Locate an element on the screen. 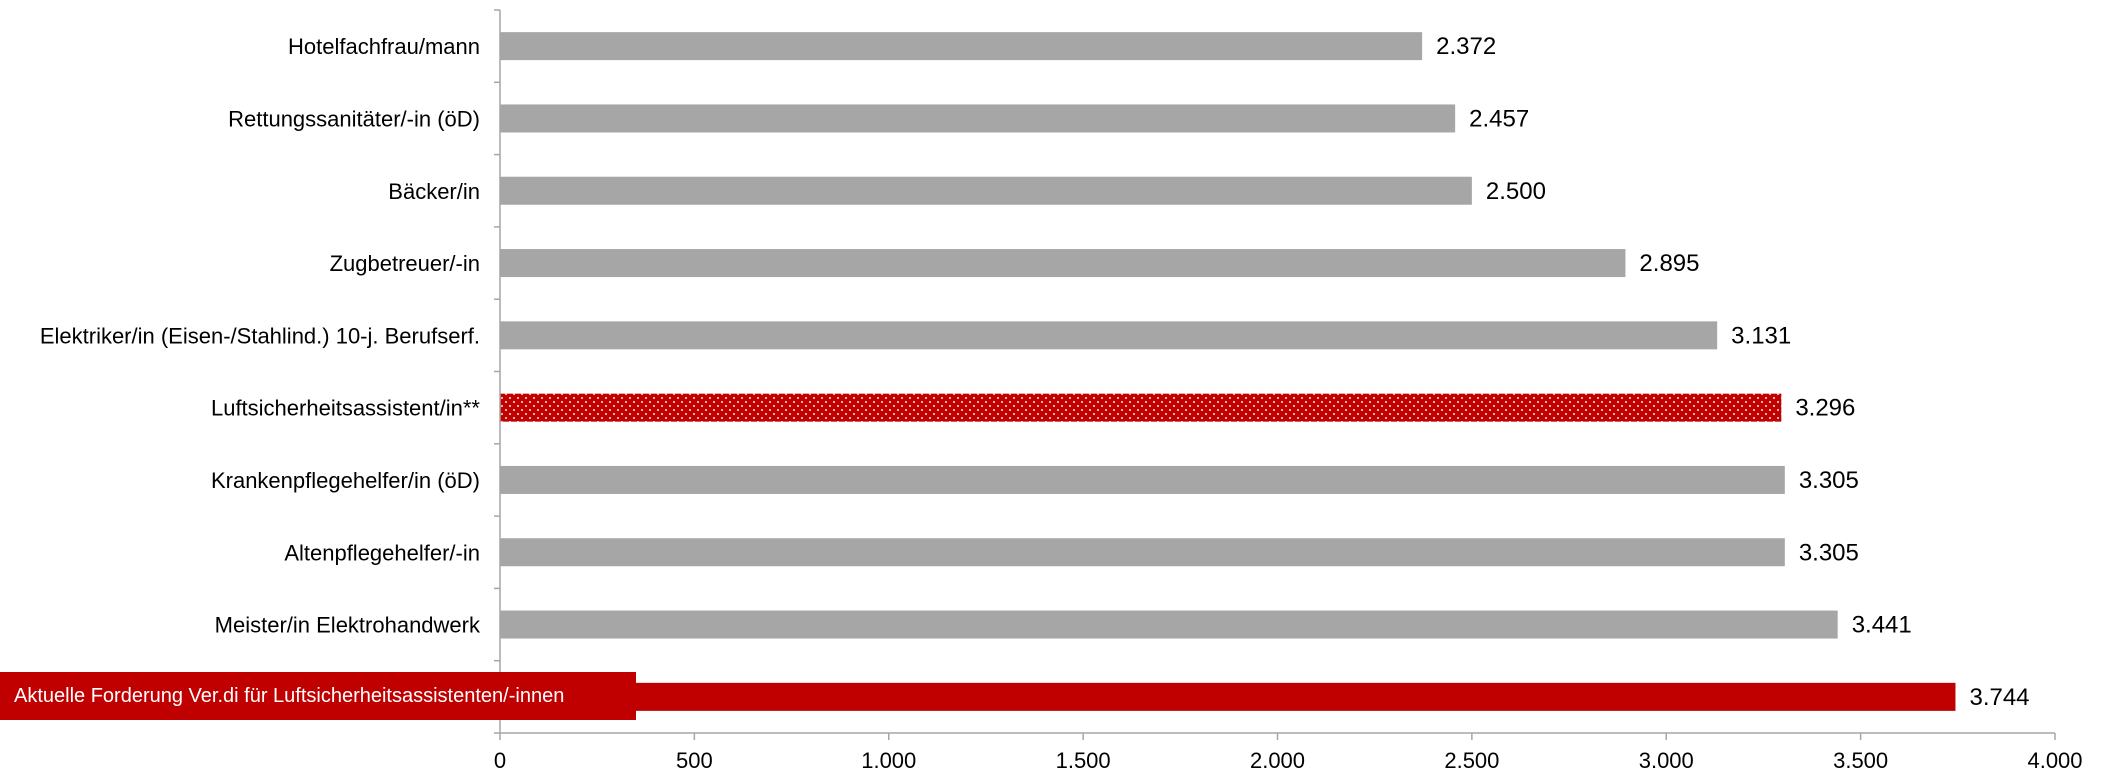 This screenshot has height=775, width=2107. category-label: Altenpflegehelfer/-in is located at coordinates (382, 552).